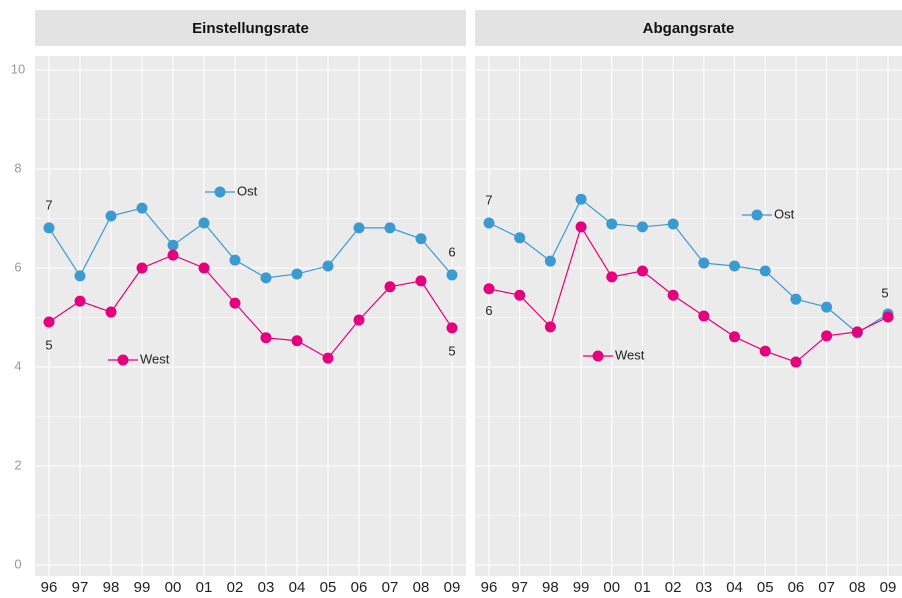 This screenshot has height=598, width=902. What do you see at coordinates (18, 68) in the screenshot?
I see `y-tick-label: 10` at bounding box center [18, 68].